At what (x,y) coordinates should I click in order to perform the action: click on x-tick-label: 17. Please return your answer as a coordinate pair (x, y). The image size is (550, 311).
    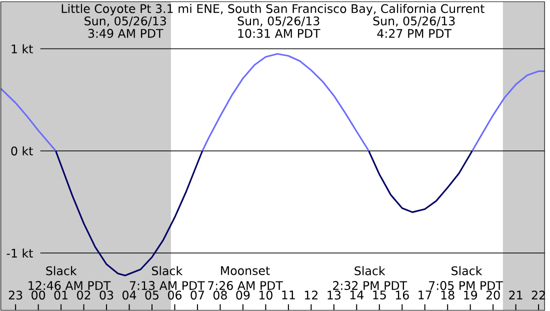
    Looking at the image, I should click on (425, 295).